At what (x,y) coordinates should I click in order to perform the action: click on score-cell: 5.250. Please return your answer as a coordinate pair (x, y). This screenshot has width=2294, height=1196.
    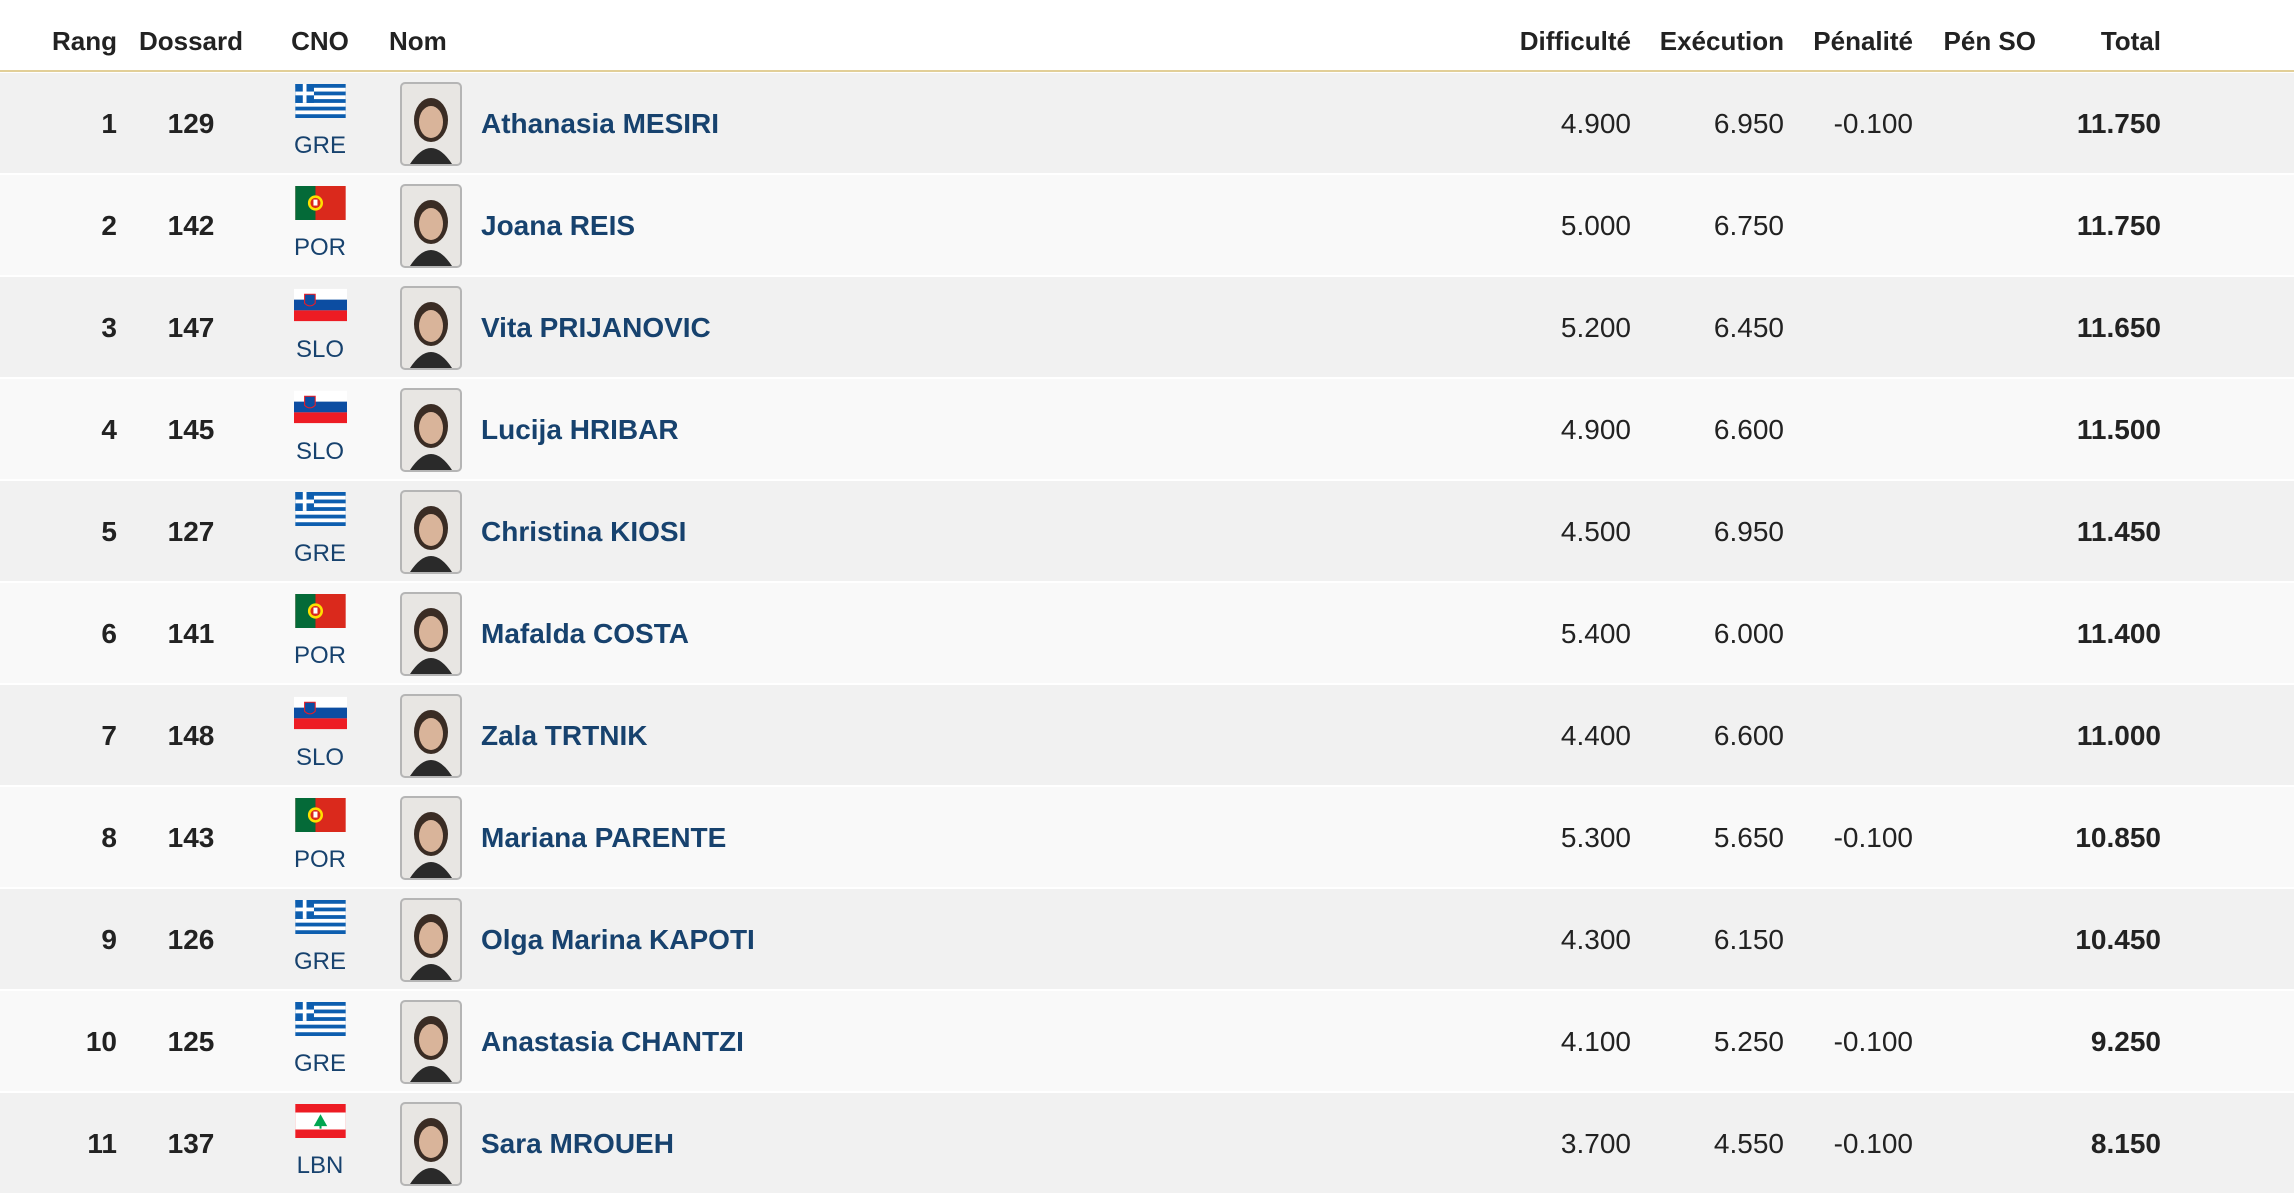
    Looking at the image, I should click on (1748, 1041).